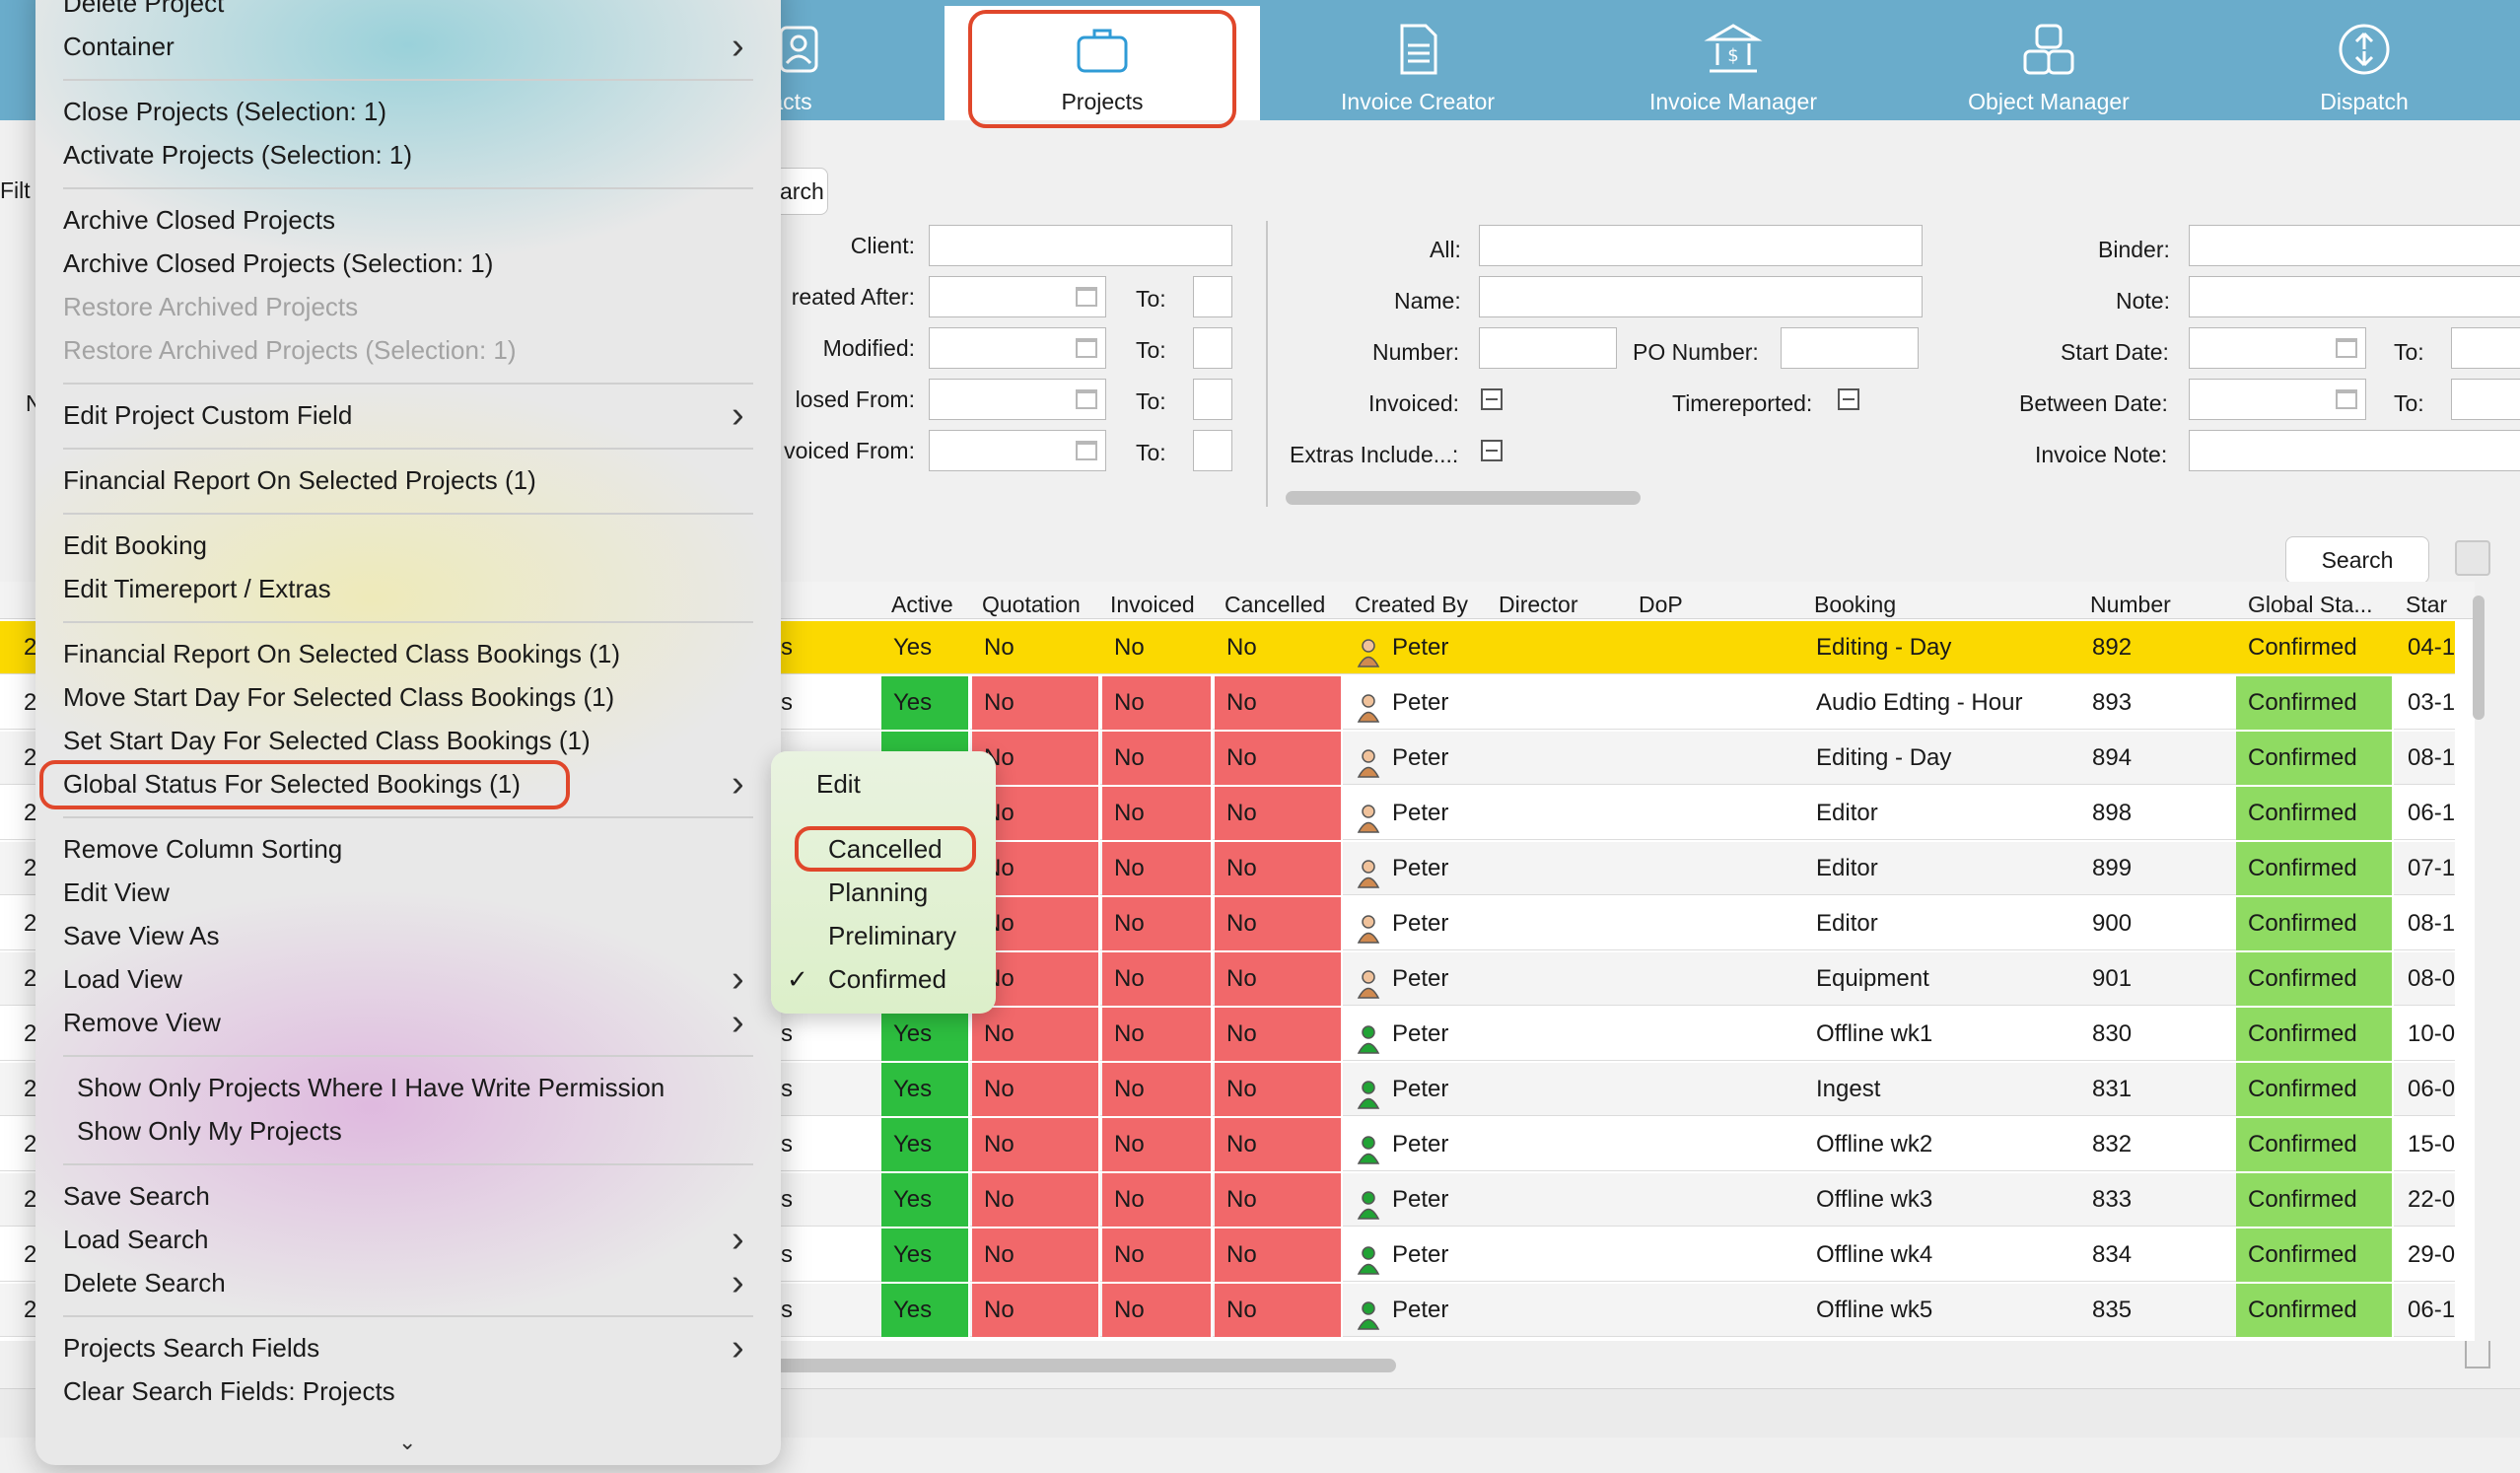 Image resolution: width=2520 pixels, height=1473 pixels. Describe the element at coordinates (885, 849) in the screenshot. I see `status-option-cancelled: Cancelled` at that location.